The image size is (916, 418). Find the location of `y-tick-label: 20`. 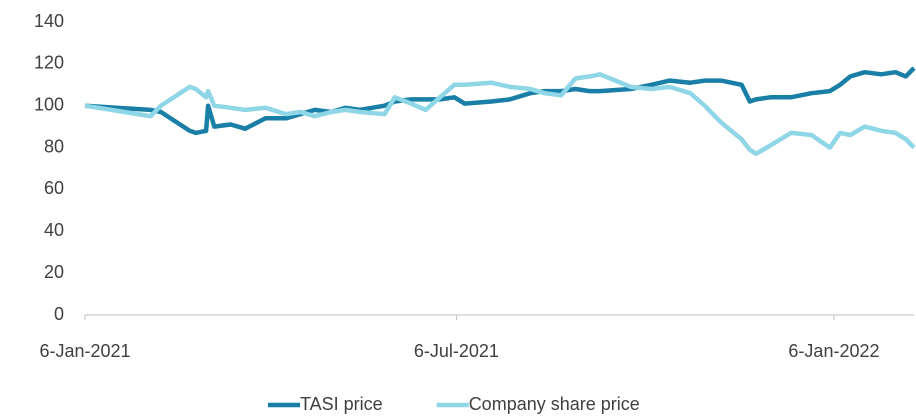

y-tick-label: 20 is located at coordinates (54, 272).